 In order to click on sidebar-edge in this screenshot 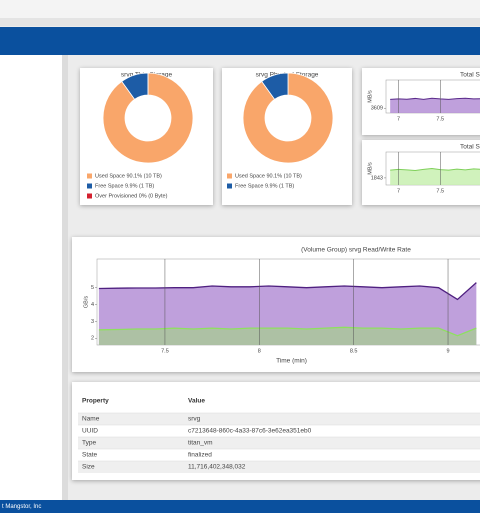, I will do `click(65, 277)`.